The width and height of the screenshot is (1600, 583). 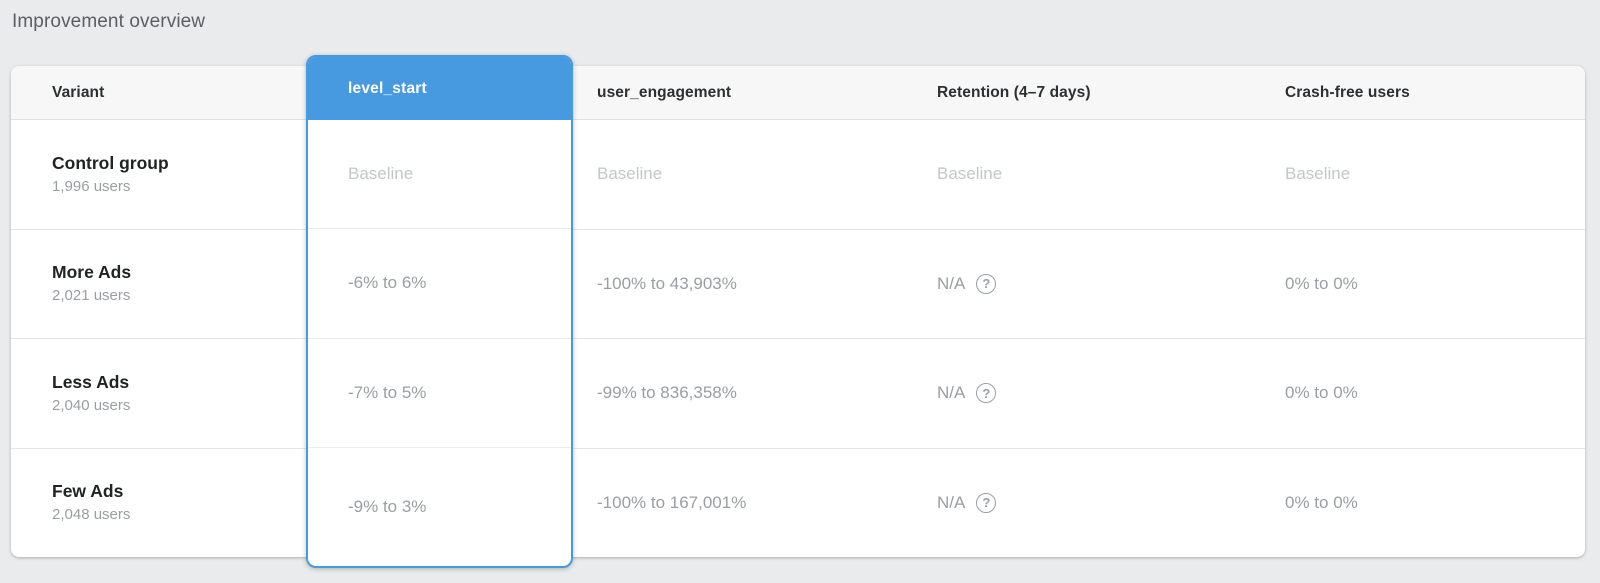 I want to click on variant-name: More Ads, so click(x=92, y=272).